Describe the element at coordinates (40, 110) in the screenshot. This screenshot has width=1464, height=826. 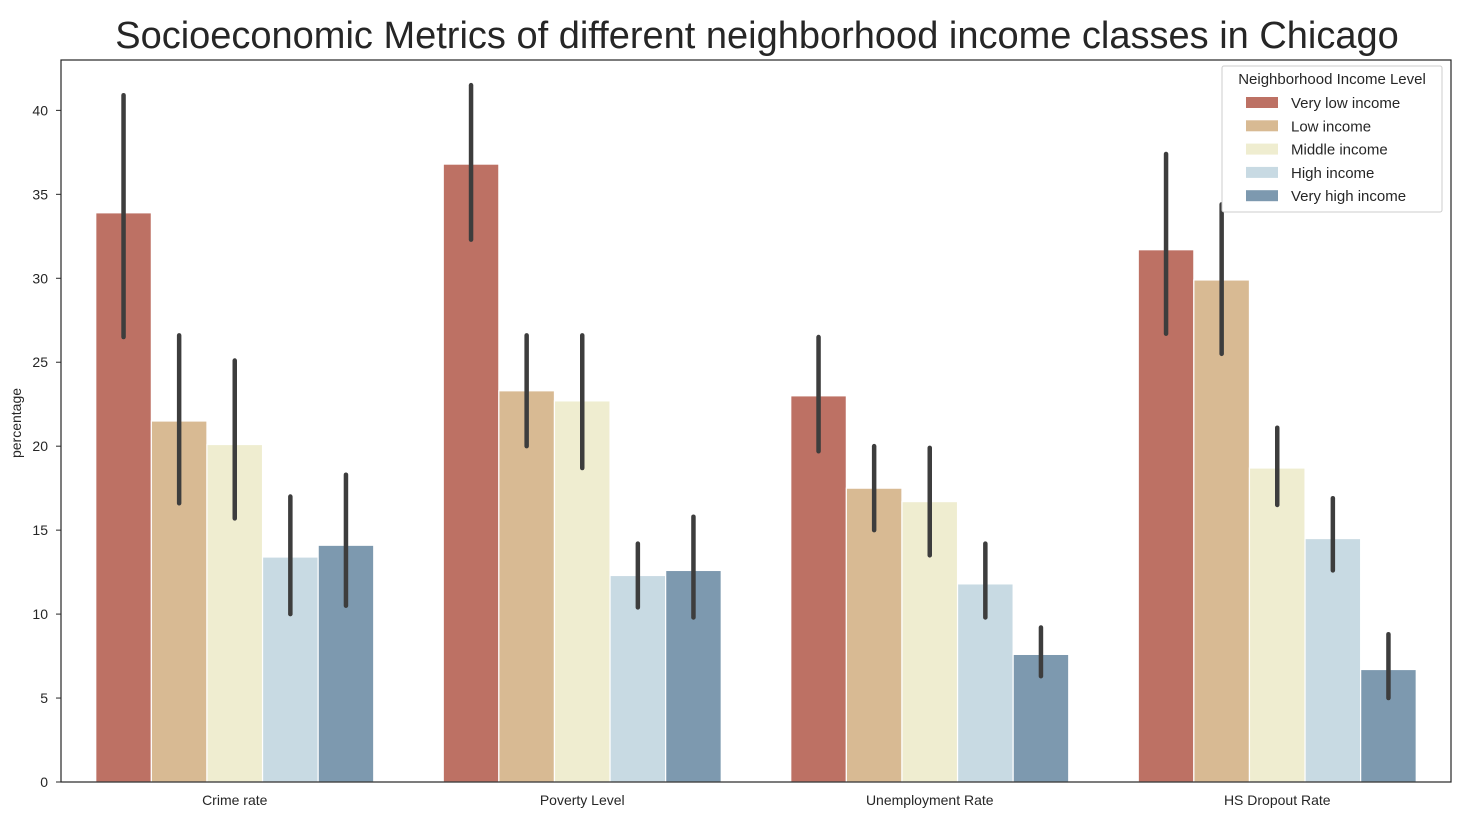
I see `y-tick-label: 40` at that location.